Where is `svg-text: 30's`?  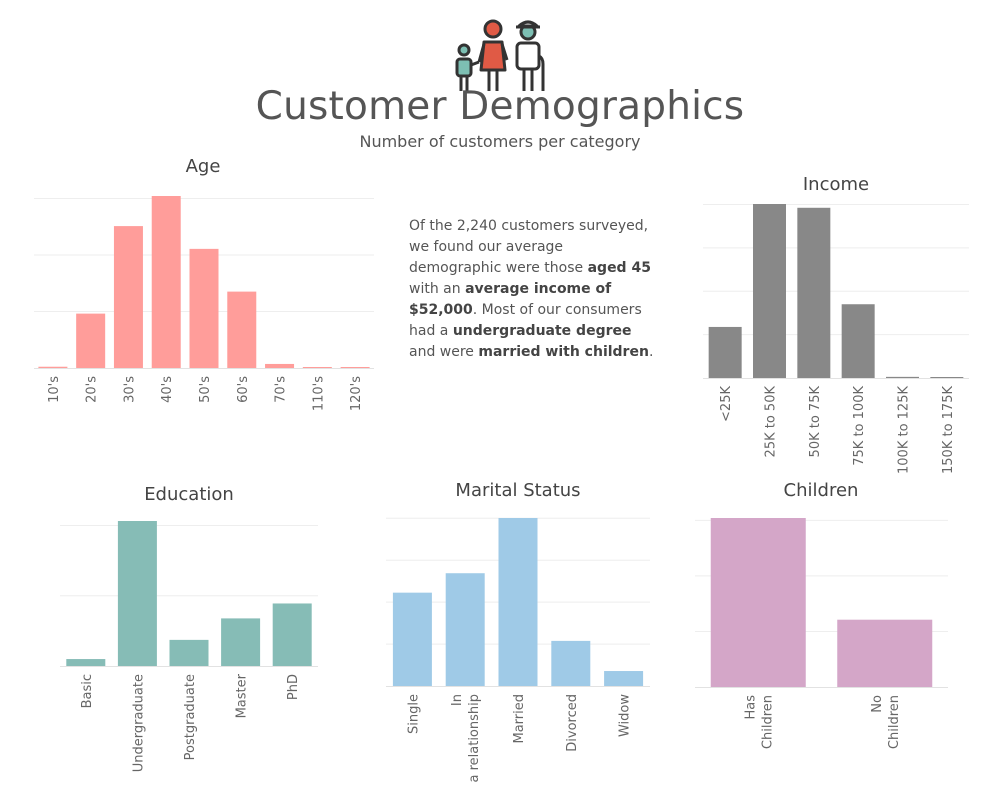 svg-text: 30's is located at coordinates (129, 389).